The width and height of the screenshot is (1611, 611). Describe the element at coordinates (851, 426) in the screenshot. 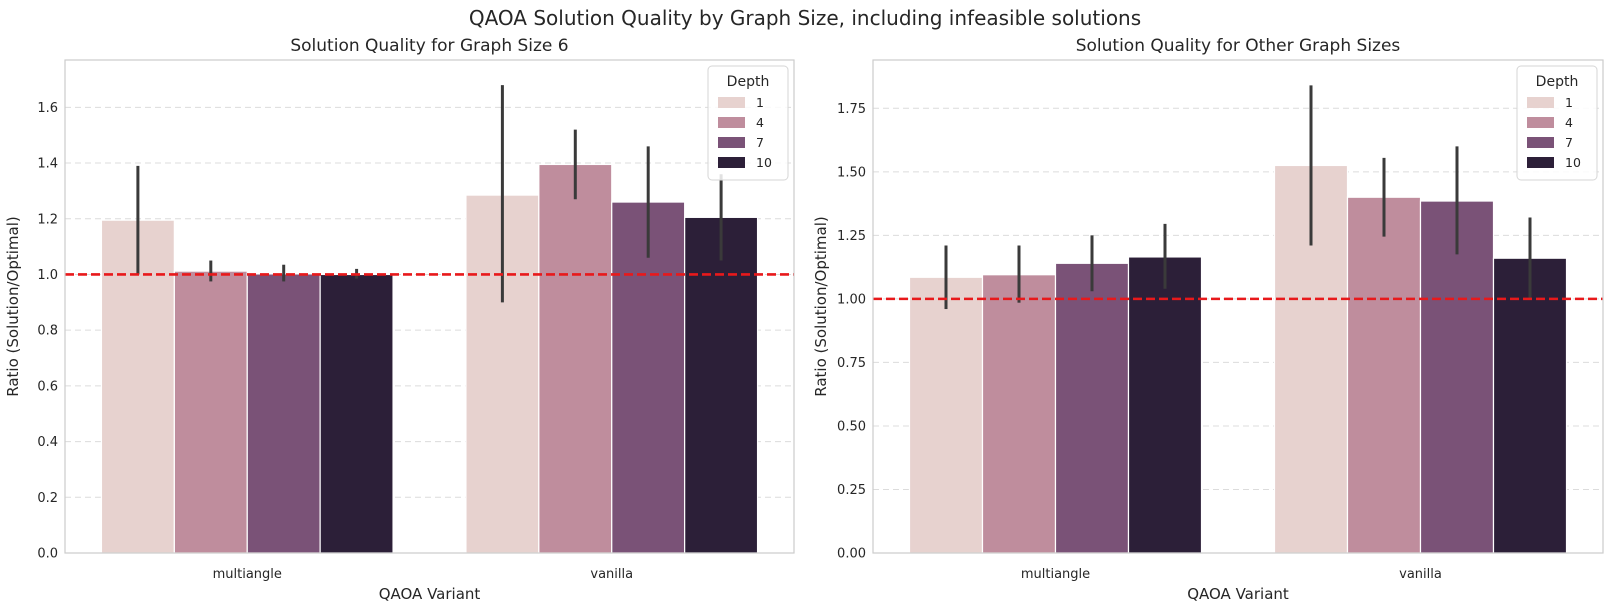

I see `y-tick-label: 0.50` at that location.